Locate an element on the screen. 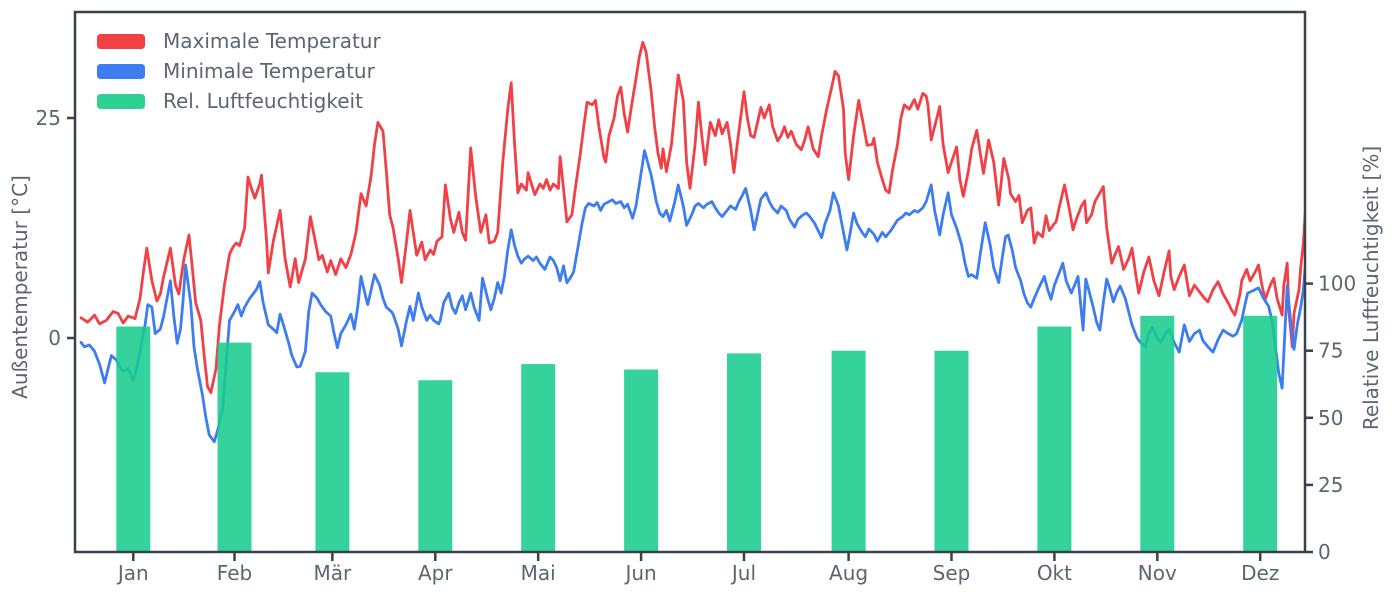  y-right-tick-label: 100 is located at coordinates (1337, 284).